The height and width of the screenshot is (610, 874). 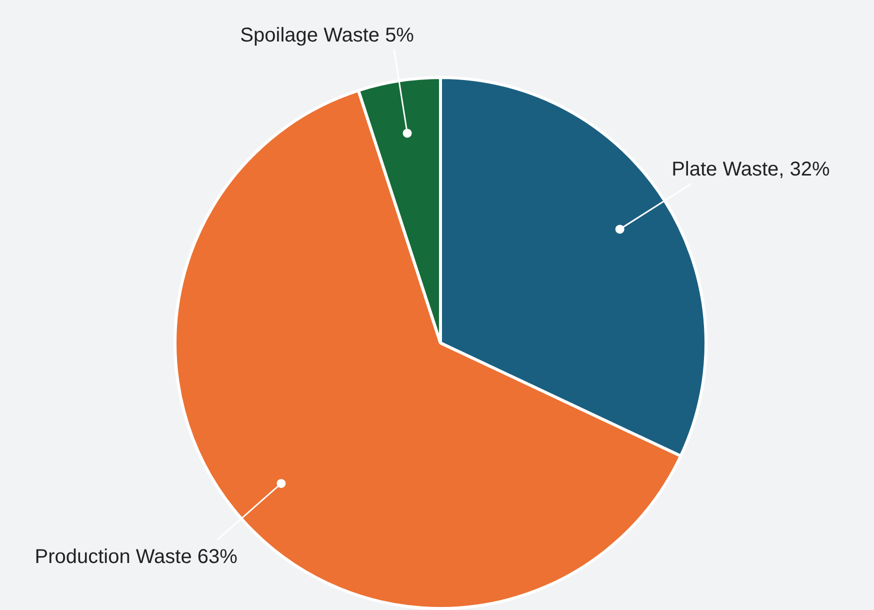 What do you see at coordinates (751, 169) in the screenshot?
I see `slice-label: Plate Waste, 32%` at bounding box center [751, 169].